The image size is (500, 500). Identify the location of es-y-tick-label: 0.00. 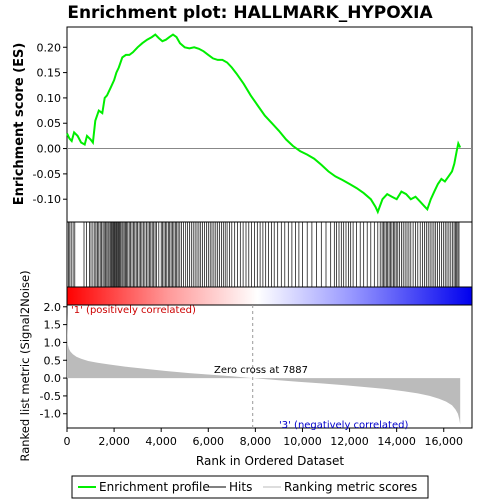
(49, 149).